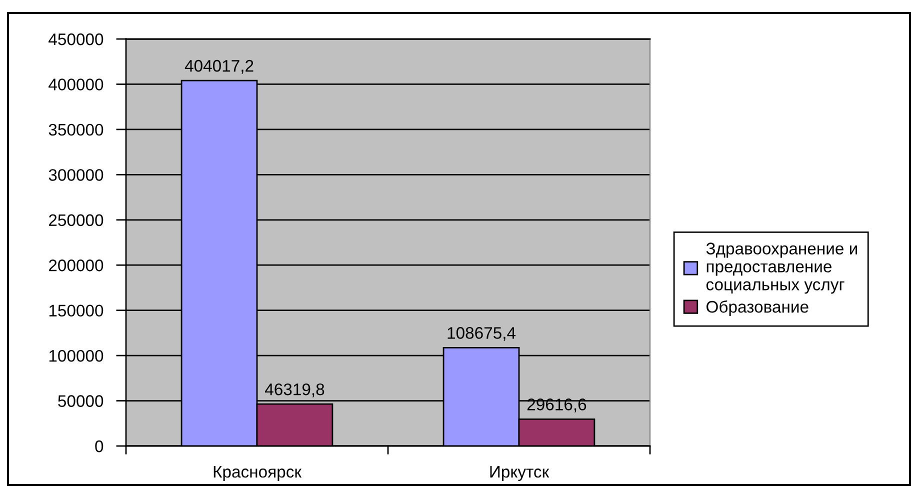 This screenshot has width=912, height=486. Describe the element at coordinates (781, 268) in the screenshot. I see `legend-label: Здравоохранение и предоставление социальных услуг` at that location.